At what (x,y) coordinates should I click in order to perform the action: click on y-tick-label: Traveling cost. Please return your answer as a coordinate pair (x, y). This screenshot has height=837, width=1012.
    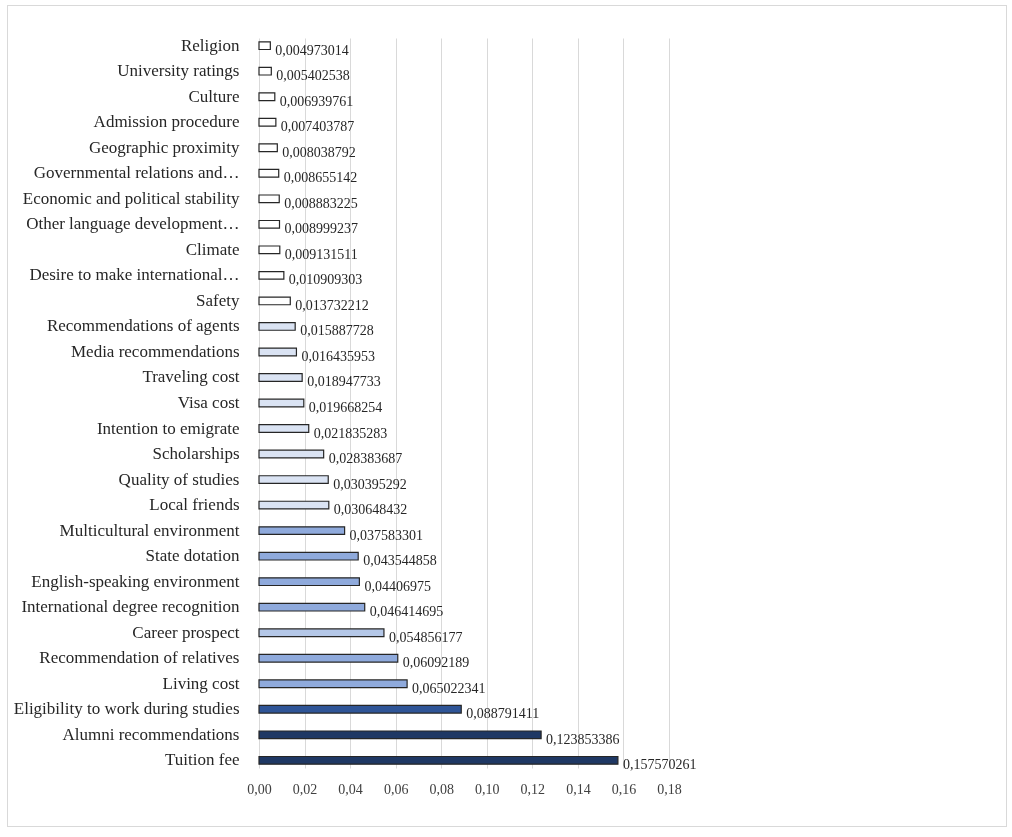
    Looking at the image, I should click on (191, 377).